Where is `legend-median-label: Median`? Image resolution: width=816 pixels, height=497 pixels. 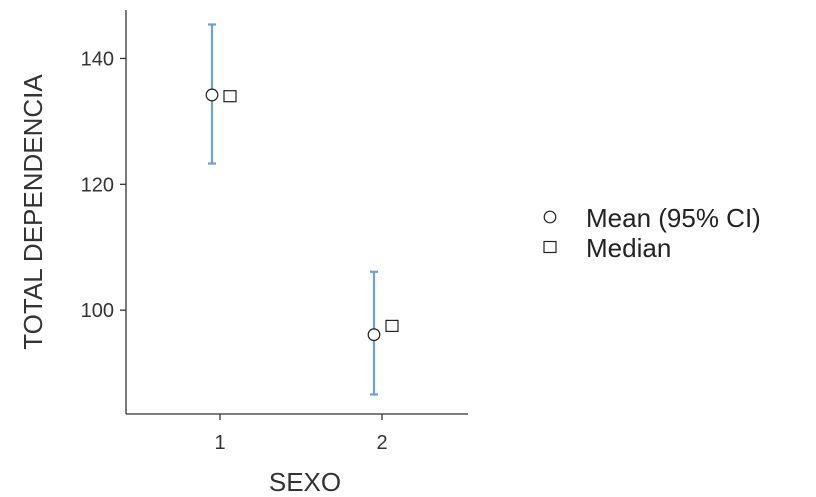
legend-median-label: Median is located at coordinates (628, 248).